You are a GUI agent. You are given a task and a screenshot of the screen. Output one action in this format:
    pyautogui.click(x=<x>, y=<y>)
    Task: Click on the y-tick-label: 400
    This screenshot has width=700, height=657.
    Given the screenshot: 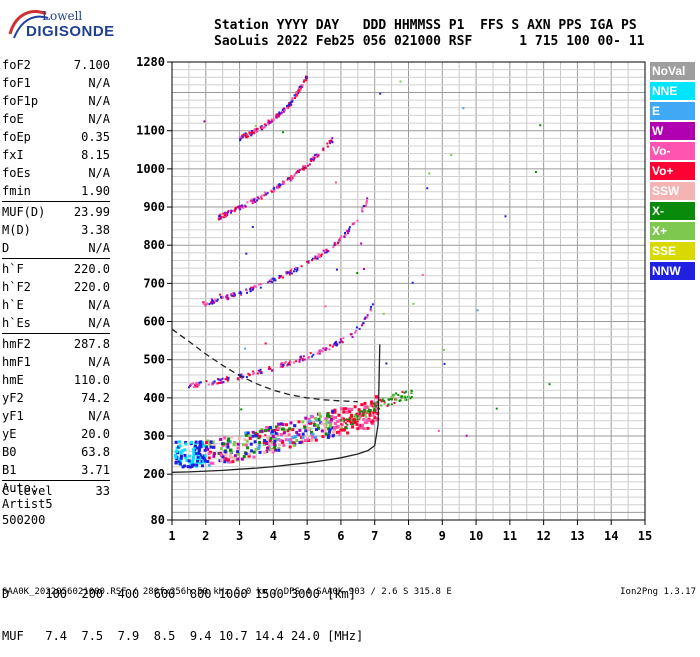 What is the action you would take?
    pyautogui.click(x=154, y=398)
    